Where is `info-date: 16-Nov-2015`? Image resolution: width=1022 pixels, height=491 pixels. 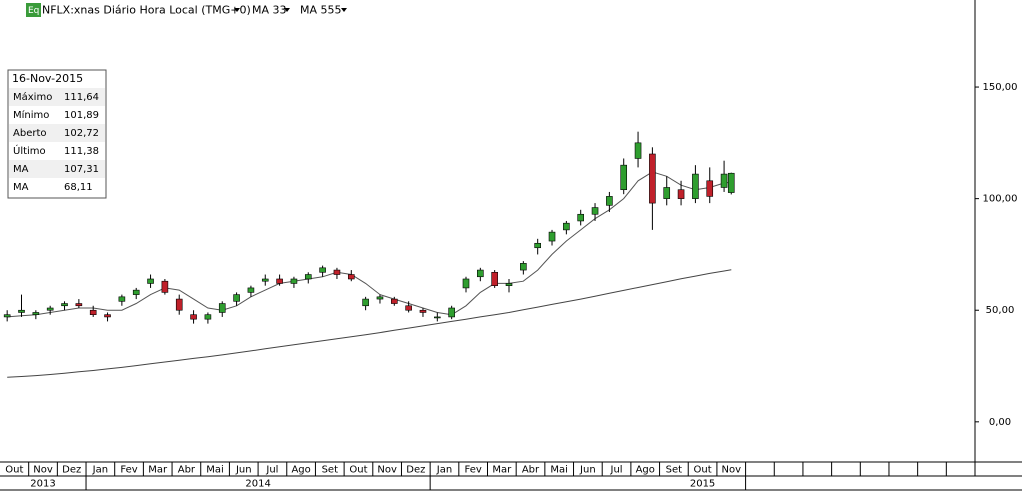
info-date: 16-Nov-2015 is located at coordinates (47, 78).